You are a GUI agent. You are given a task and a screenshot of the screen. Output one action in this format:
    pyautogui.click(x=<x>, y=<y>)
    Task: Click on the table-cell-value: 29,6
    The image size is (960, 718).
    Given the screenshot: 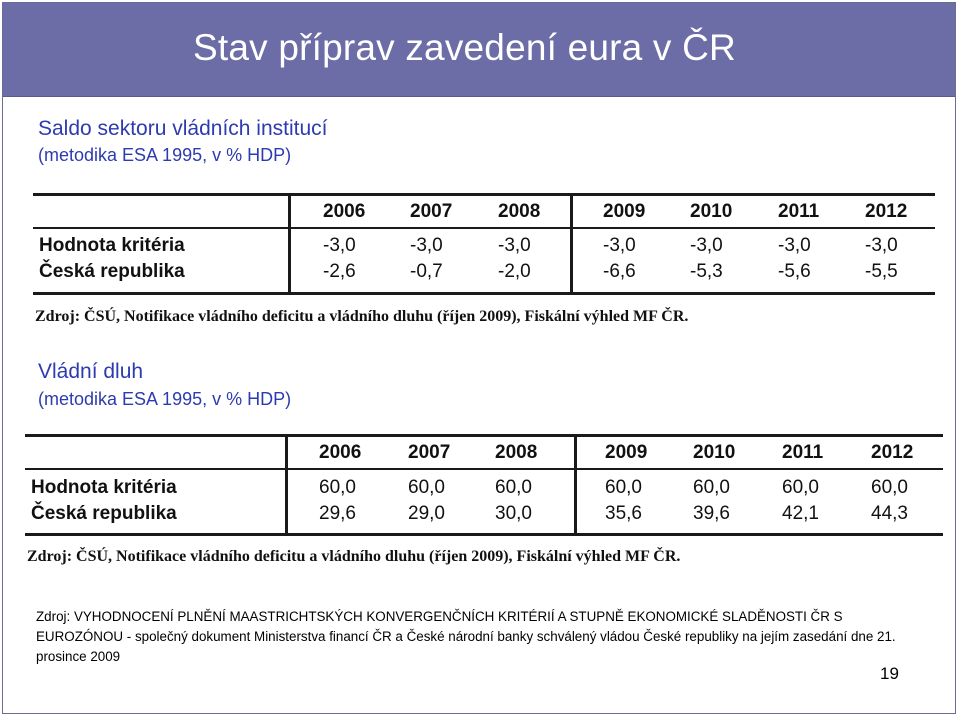 What is the action you would take?
    pyautogui.click(x=337, y=513)
    